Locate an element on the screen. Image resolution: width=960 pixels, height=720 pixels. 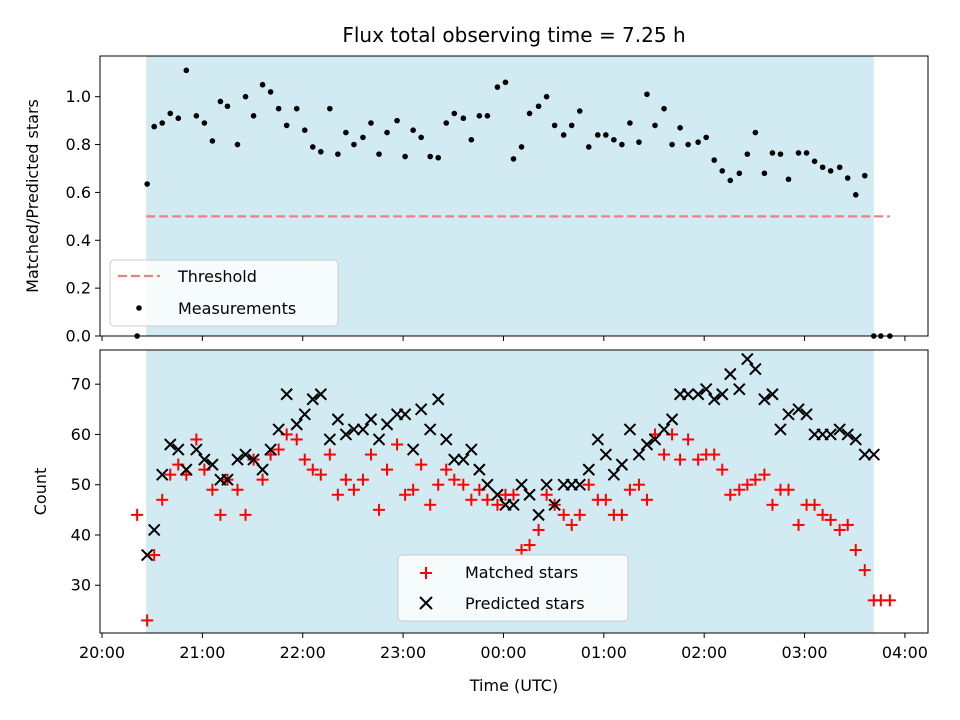
bottom-legend: Matched stars Predicted stars is located at coordinates (513, 588).